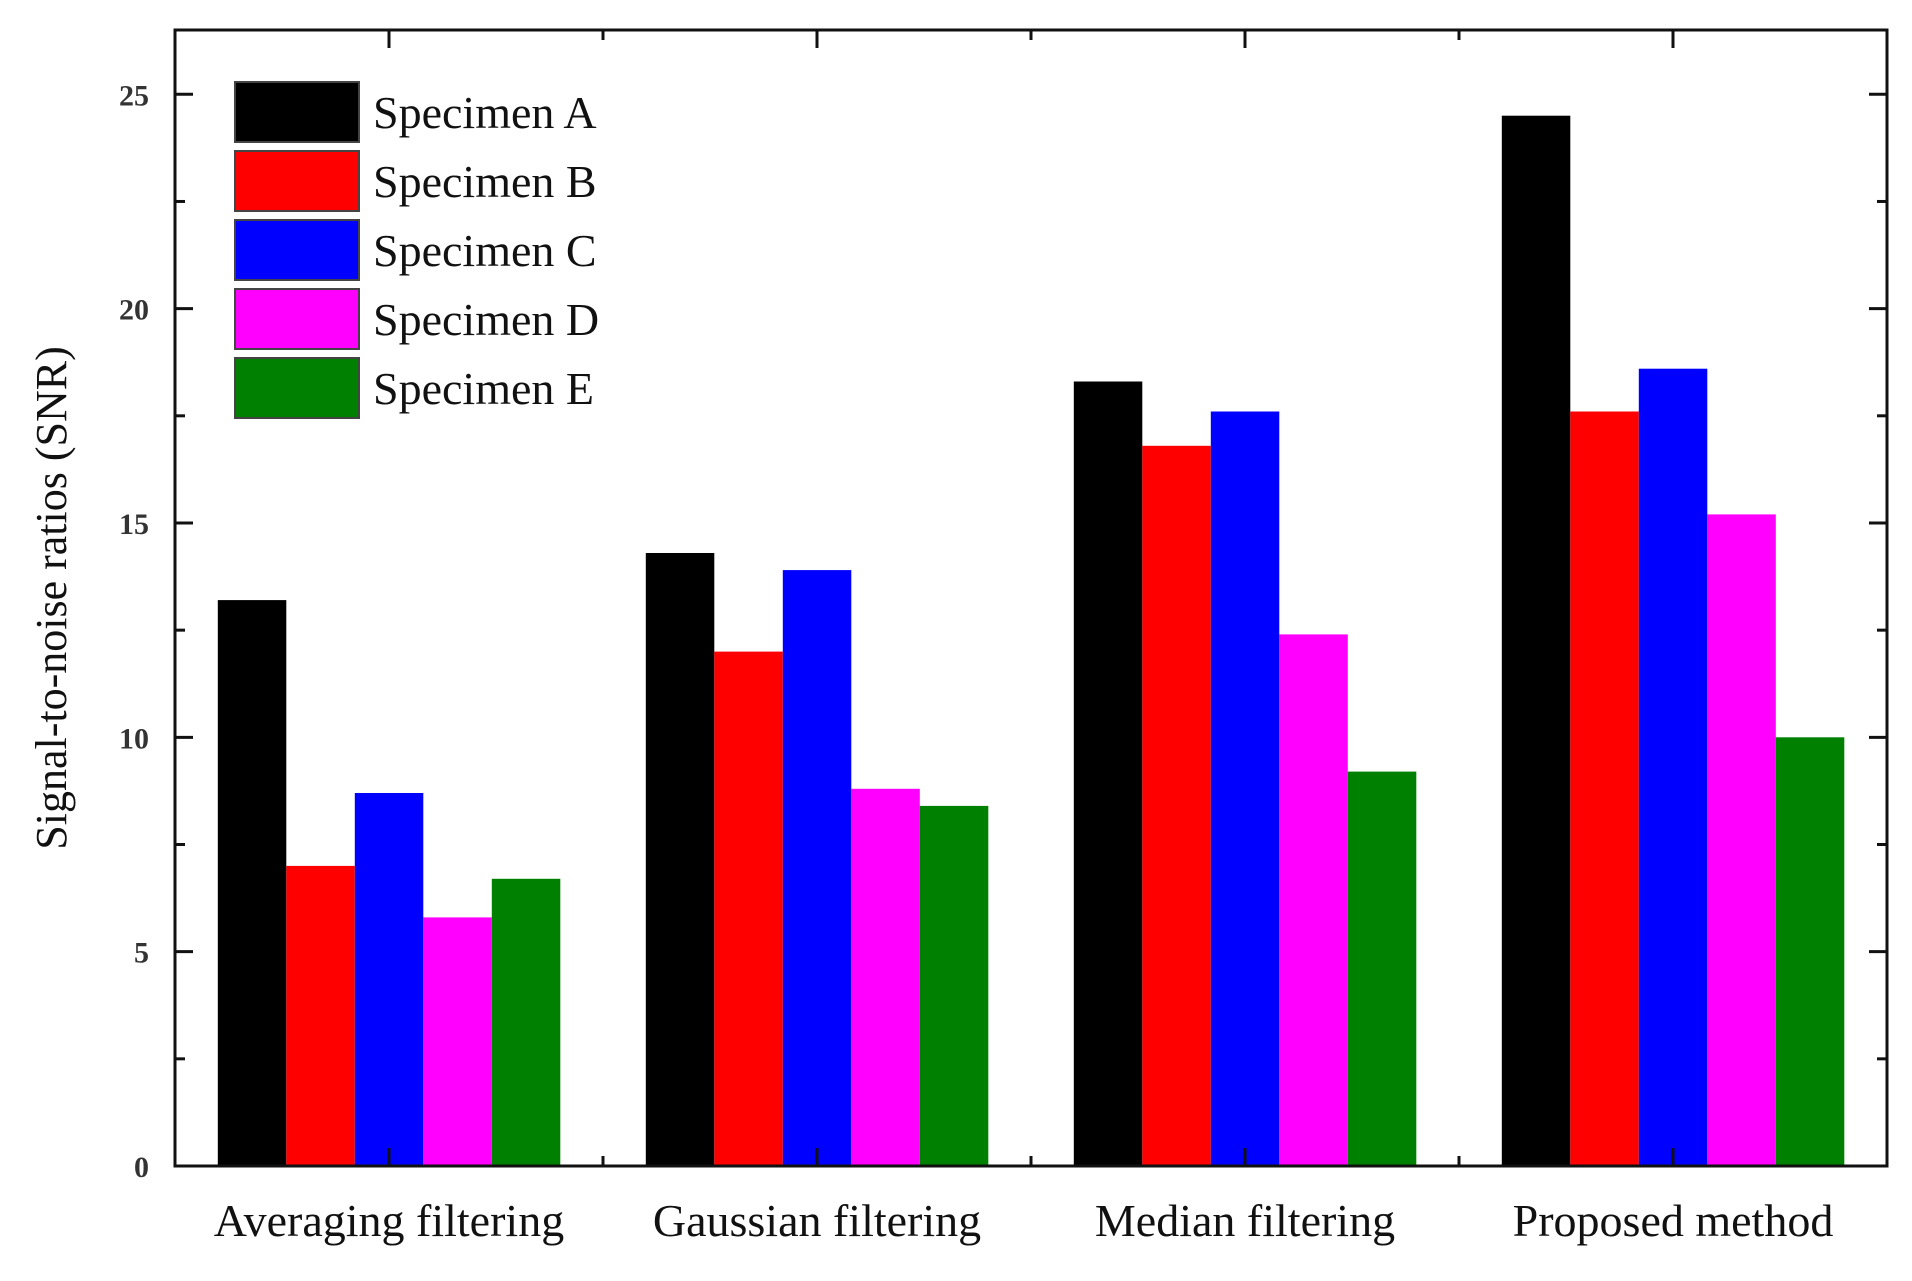  I want to click on y-tick-label: 15, so click(134, 524).